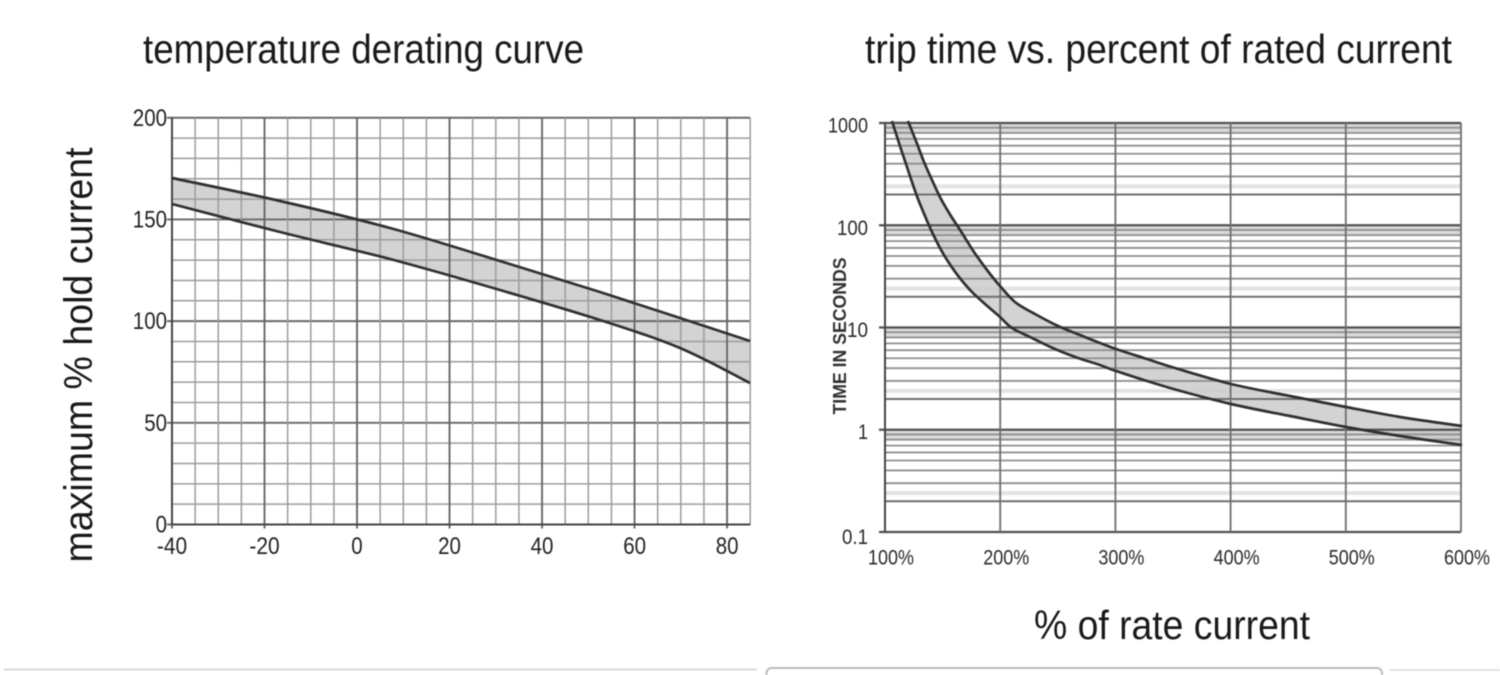 This screenshot has height=675, width=1500. Describe the element at coordinates (634, 546) in the screenshot. I see `svg-text: 60` at that location.